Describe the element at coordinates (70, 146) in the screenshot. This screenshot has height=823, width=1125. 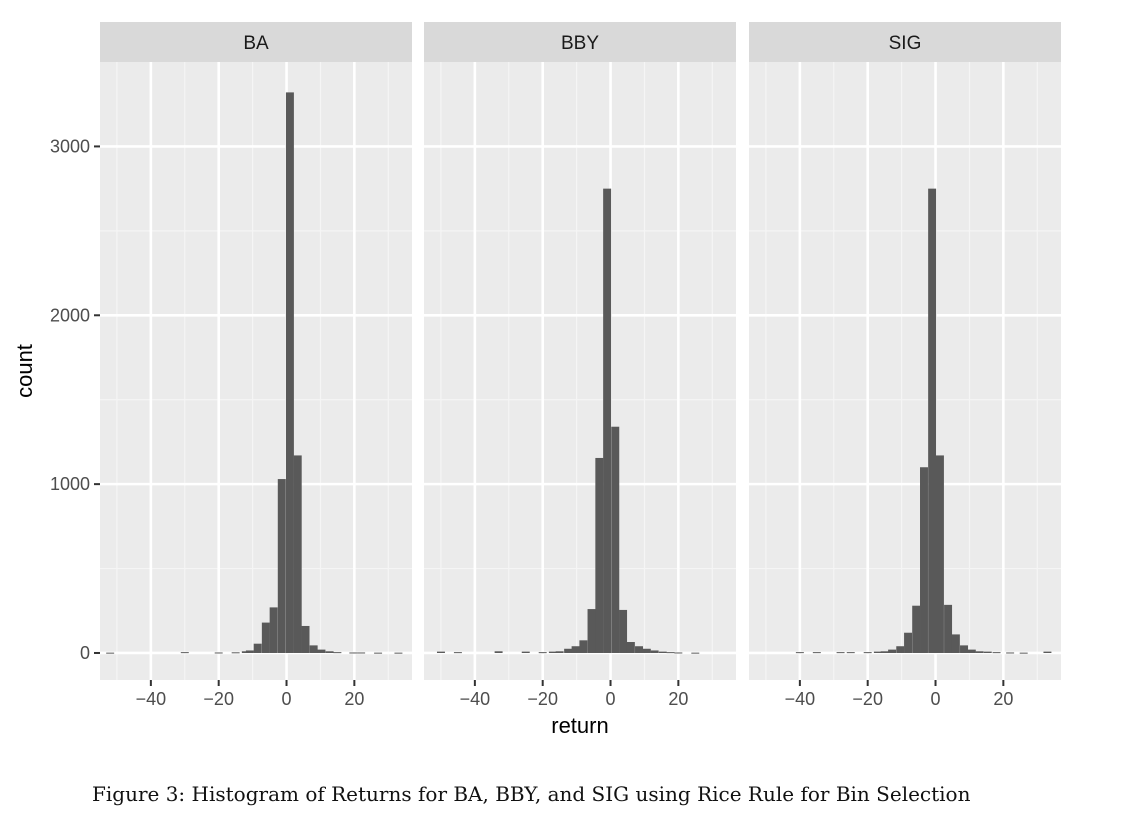
I see `y-tick-label: 3000` at that location.